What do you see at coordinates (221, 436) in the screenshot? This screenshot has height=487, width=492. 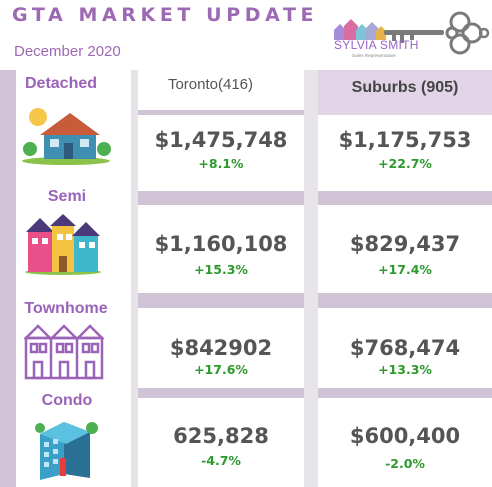 I see `toronto-price: 625,828` at bounding box center [221, 436].